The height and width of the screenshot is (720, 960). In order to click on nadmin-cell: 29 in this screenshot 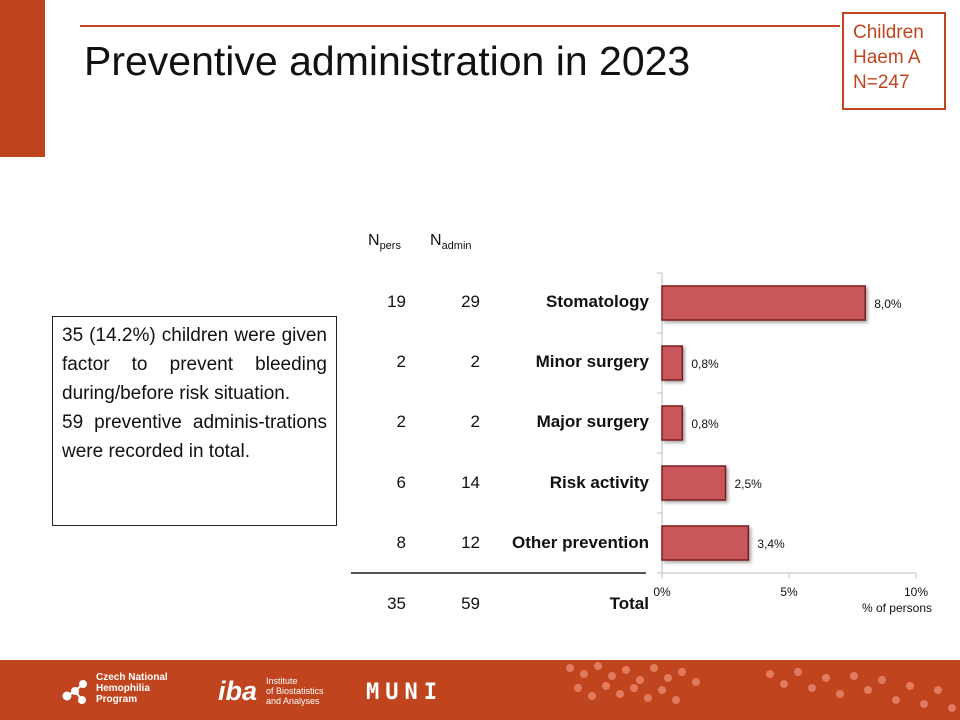, I will do `click(470, 301)`.